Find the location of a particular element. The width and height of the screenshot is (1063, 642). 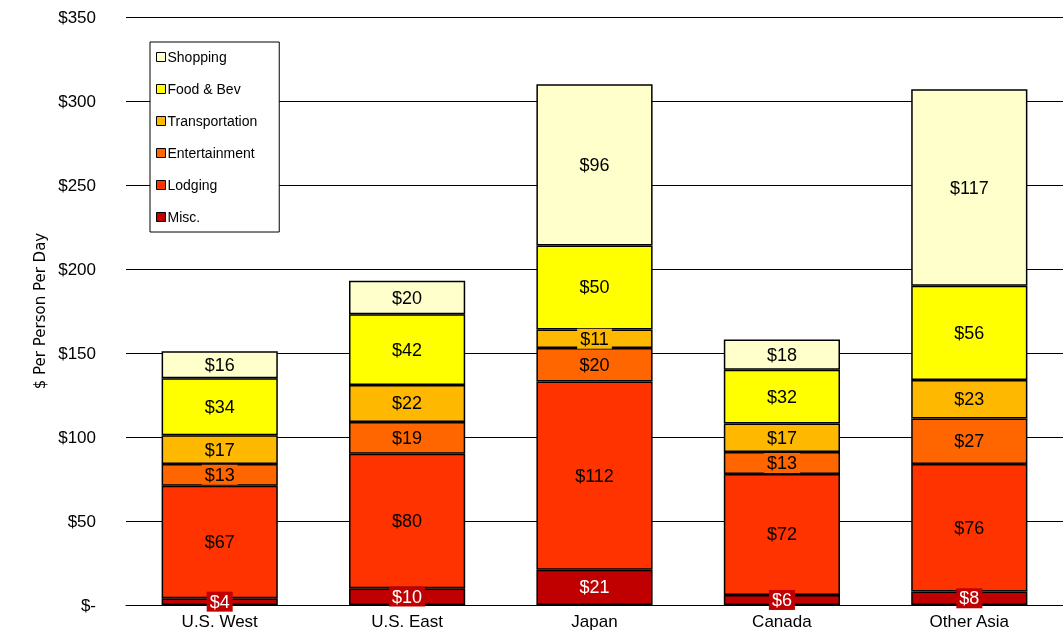

x-tick-label: Other Asia is located at coordinates (969, 621).